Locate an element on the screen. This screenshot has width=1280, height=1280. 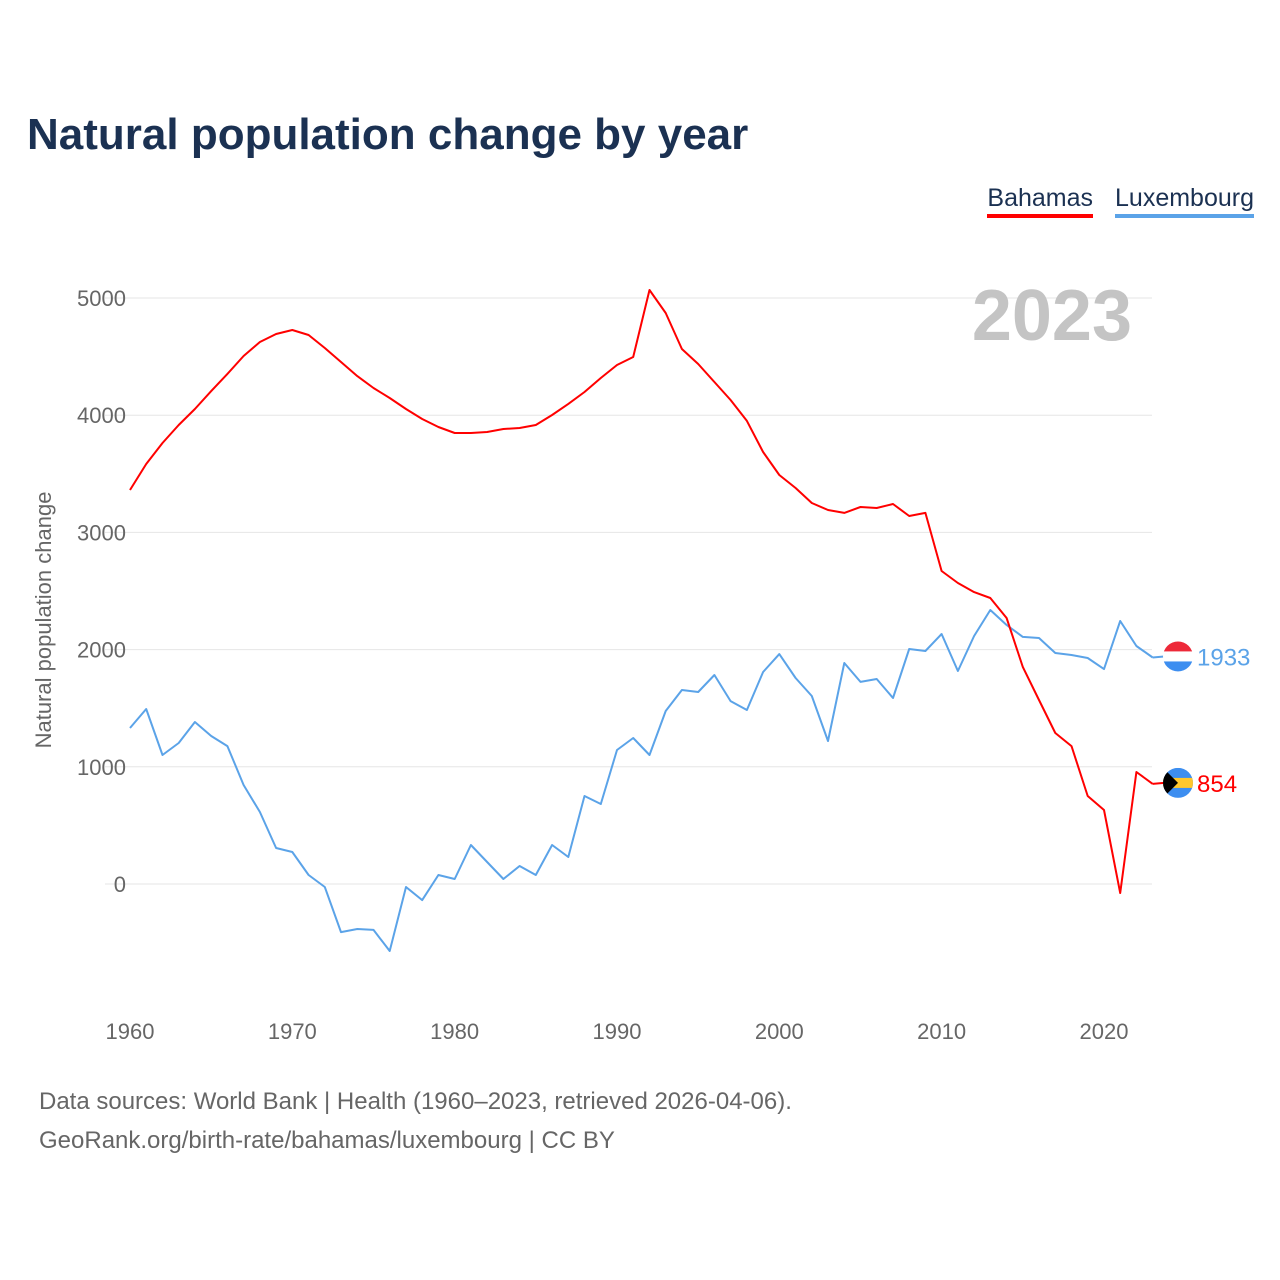
legend-luxembourg: Luxembourg is located at coordinates (1184, 201).